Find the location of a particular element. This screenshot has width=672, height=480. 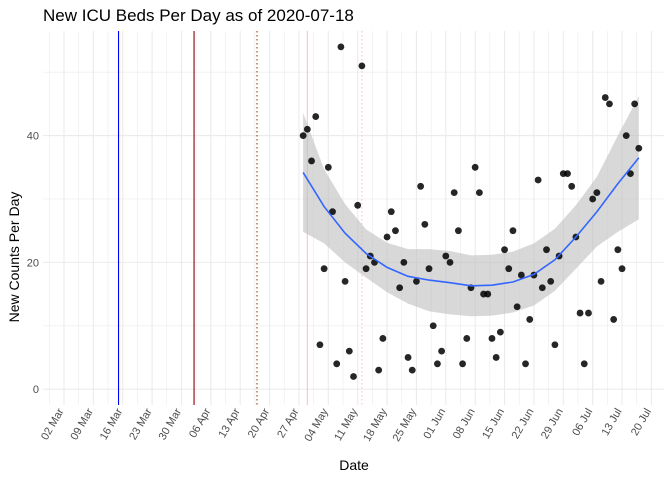

x-tick-label: 30 Mar is located at coordinates (171, 424).